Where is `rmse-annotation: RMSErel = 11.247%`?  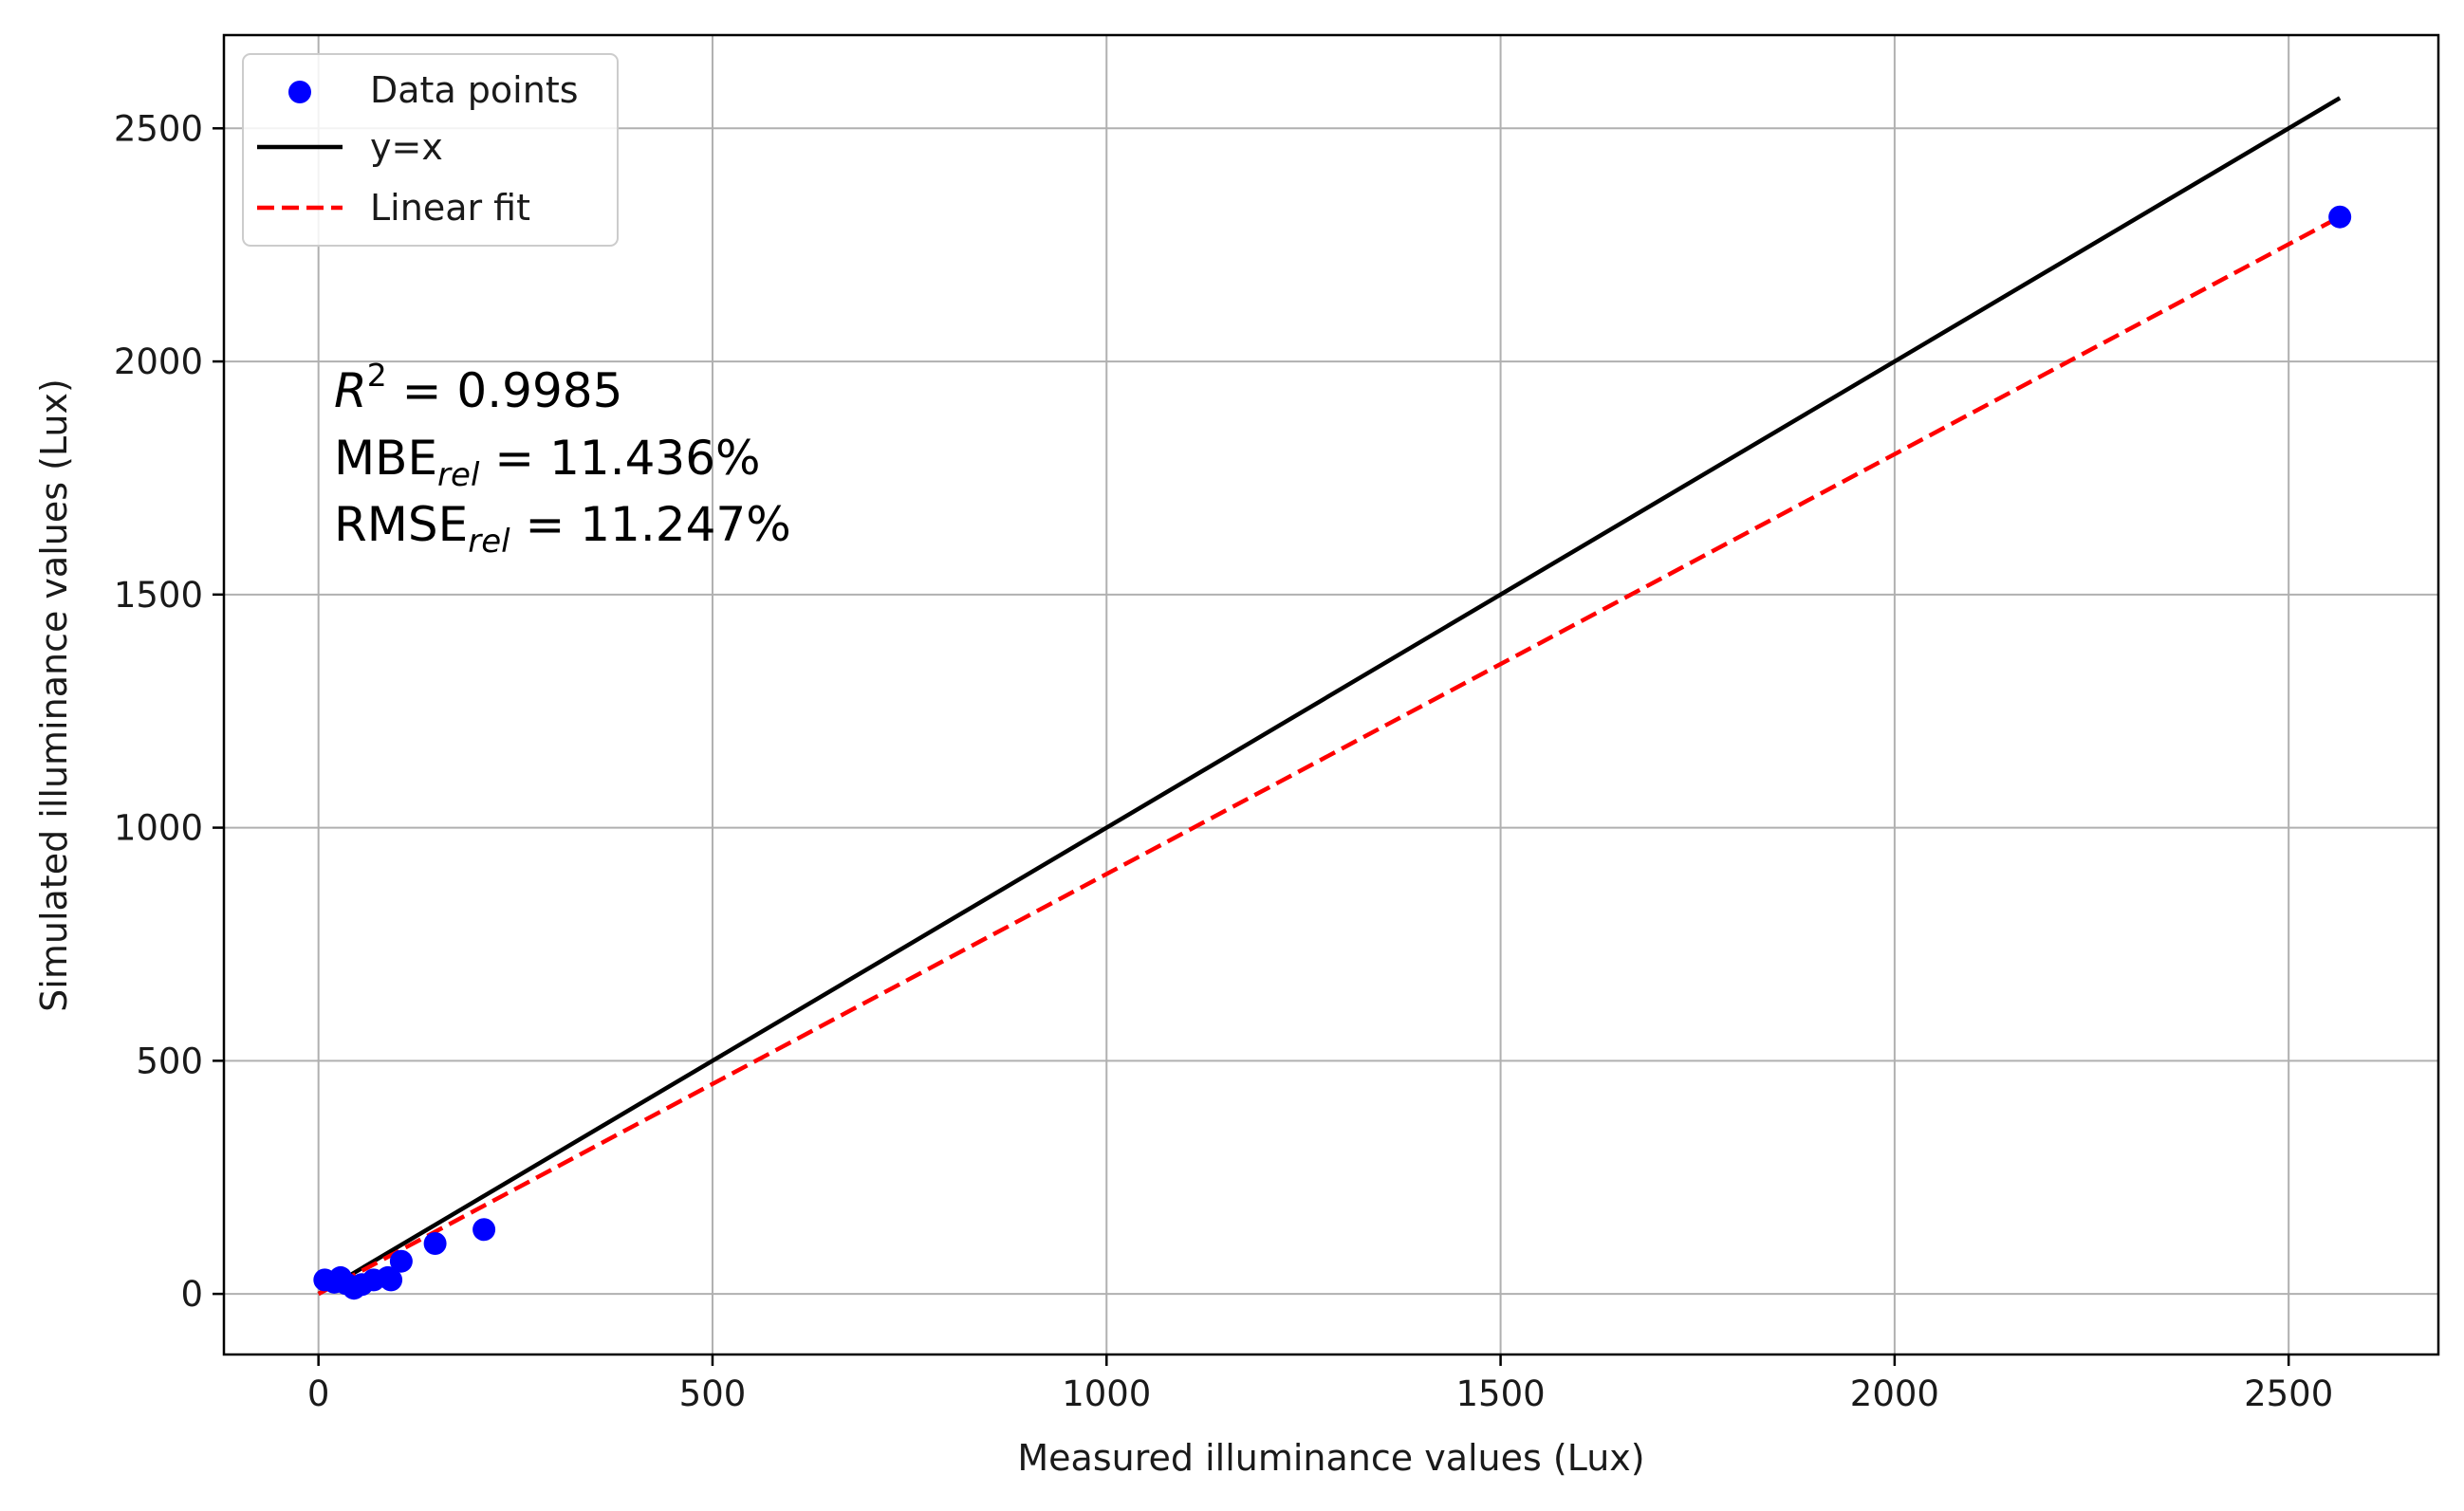
rmse-annotation: RMSErel = 11.247% is located at coordinates (562, 529).